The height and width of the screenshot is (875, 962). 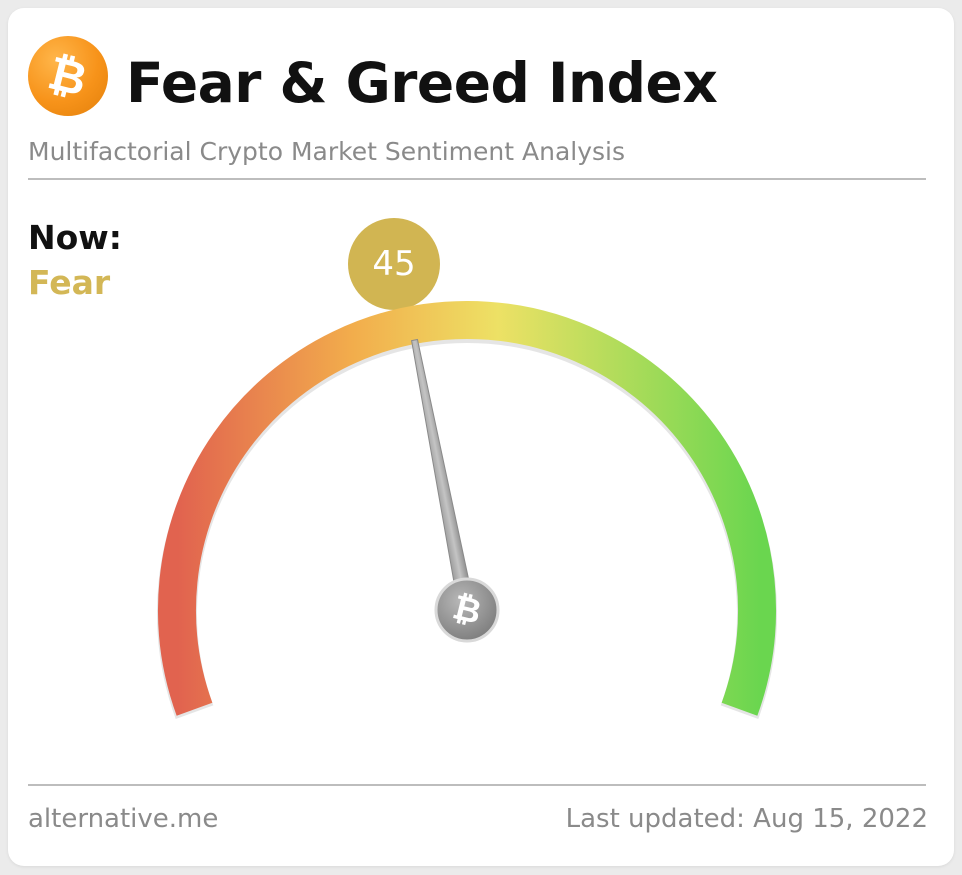 I want to click on needle-hub, so click(x=467, y=610).